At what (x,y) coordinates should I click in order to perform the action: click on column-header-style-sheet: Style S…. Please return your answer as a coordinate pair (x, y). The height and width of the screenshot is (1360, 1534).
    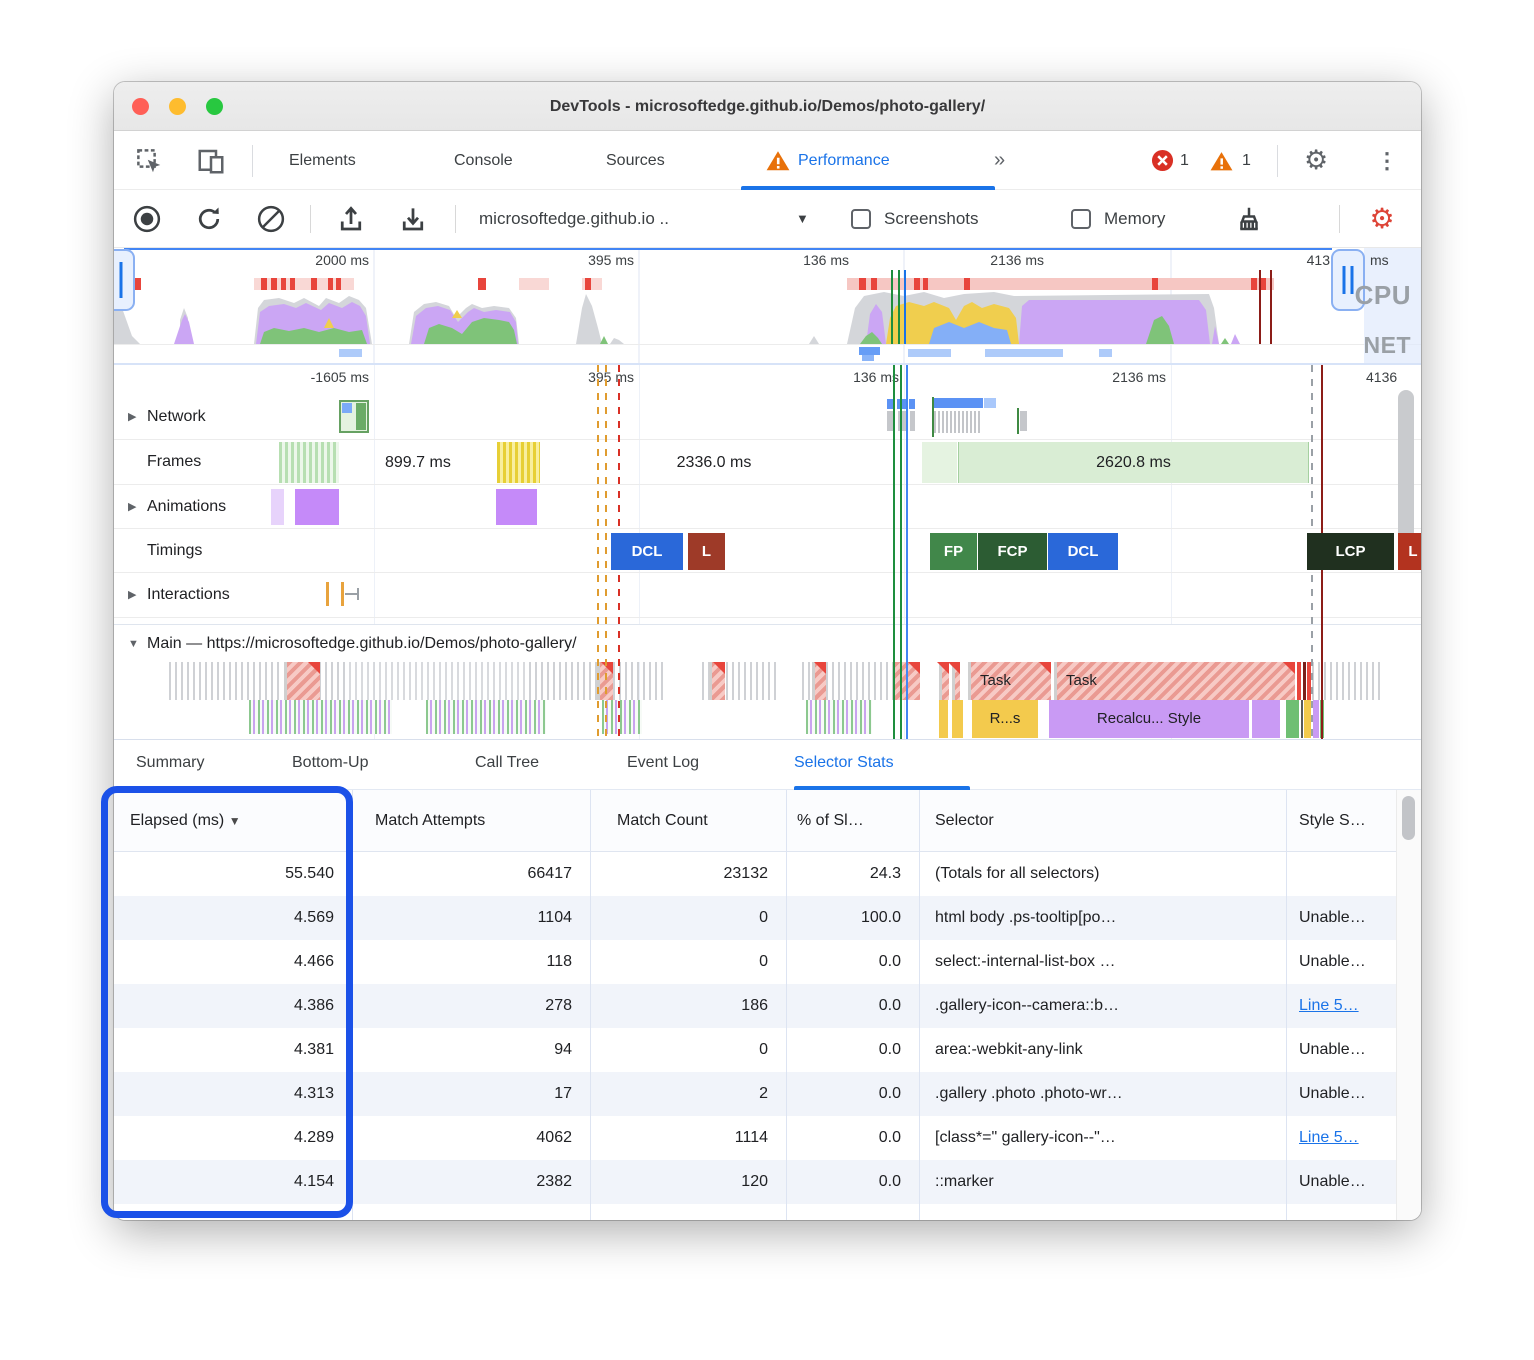
    Looking at the image, I should click on (1332, 820).